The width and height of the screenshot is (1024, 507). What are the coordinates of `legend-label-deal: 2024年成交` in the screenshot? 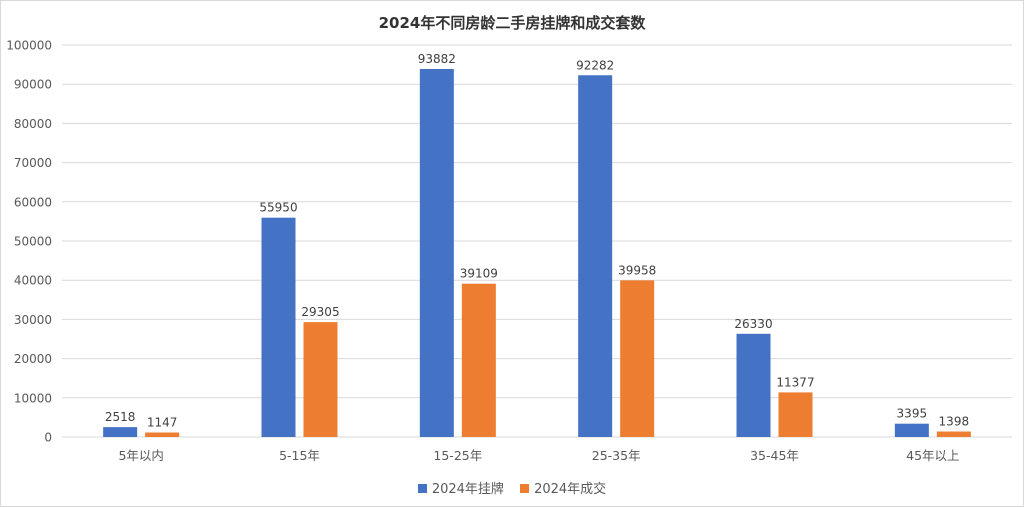 It's located at (570, 489).